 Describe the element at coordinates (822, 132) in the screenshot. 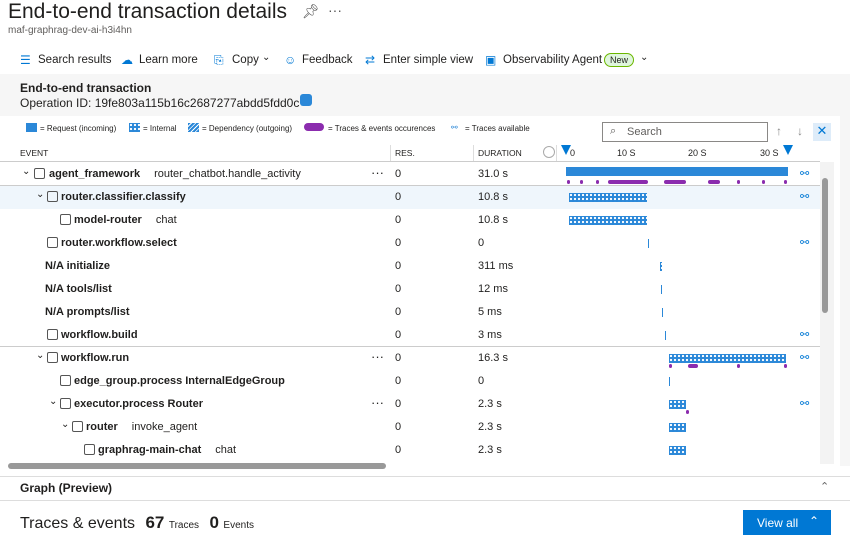

I see `close-button: ✕` at that location.